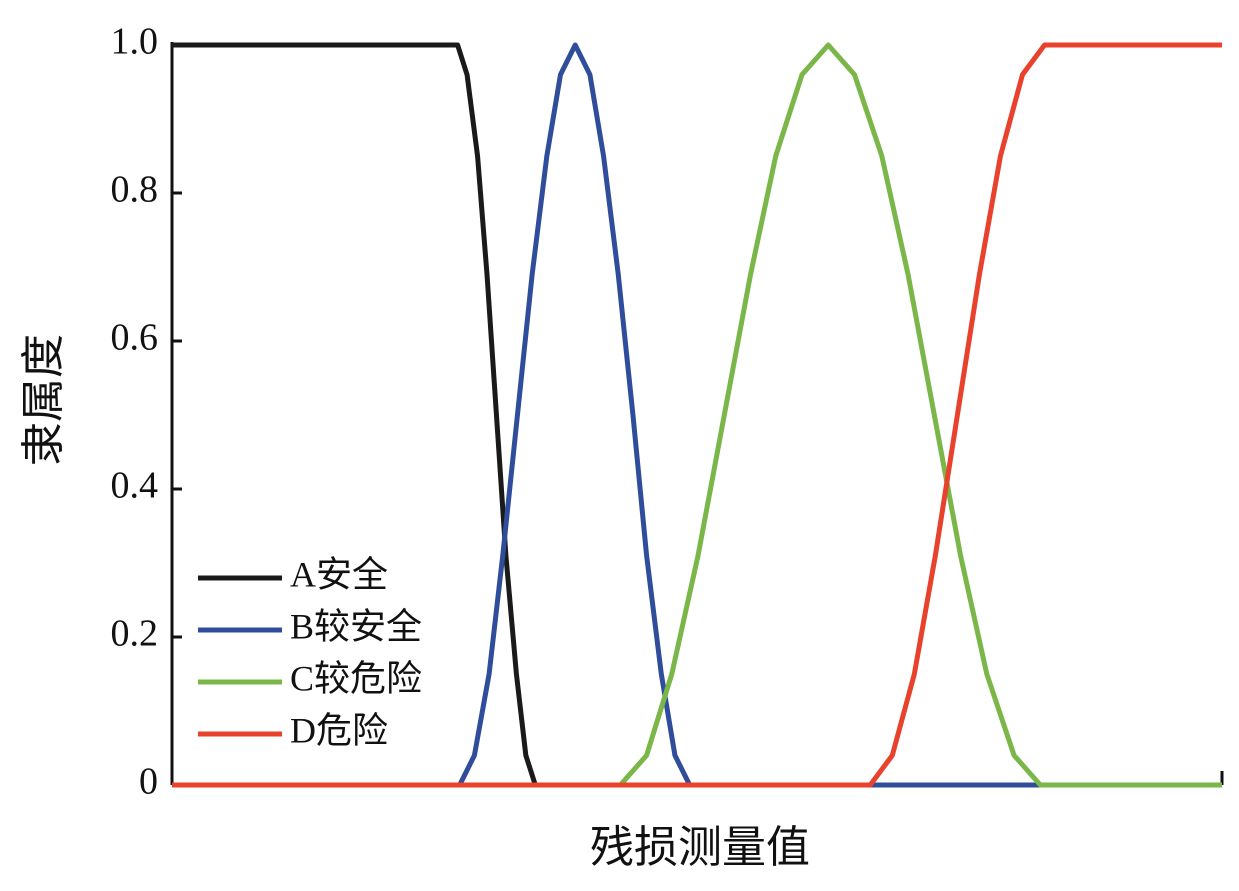 This screenshot has width=1239, height=891. I want to click on y-axis-label: 隶属度, so click(43, 400).